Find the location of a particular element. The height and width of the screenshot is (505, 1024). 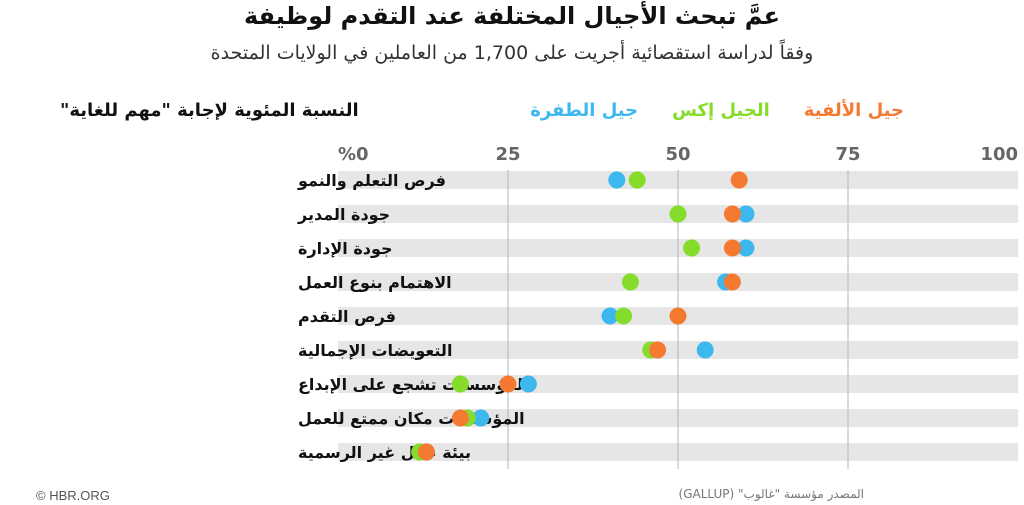

x-tick-label: 50 is located at coordinates (677, 154).